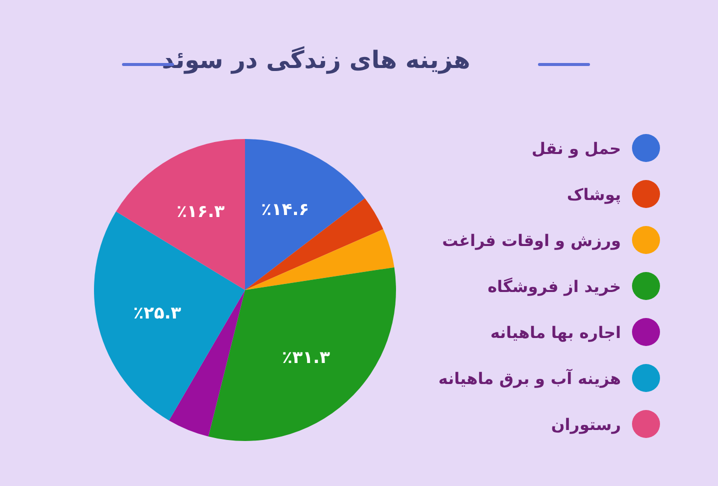  What do you see at coordinates (157, 313) in the screenshot?
I see `data-label: ٪۲۵.۳` at bounding box center [157, 313].